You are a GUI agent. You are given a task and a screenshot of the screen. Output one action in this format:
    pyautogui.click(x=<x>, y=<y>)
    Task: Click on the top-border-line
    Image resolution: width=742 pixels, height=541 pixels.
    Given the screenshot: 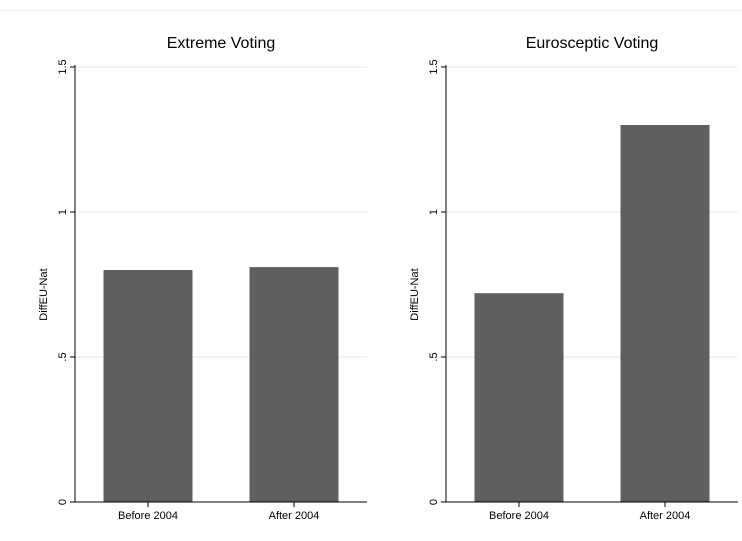 What is the action you would take?
    pyautogui.click(x=371, y=10)
    